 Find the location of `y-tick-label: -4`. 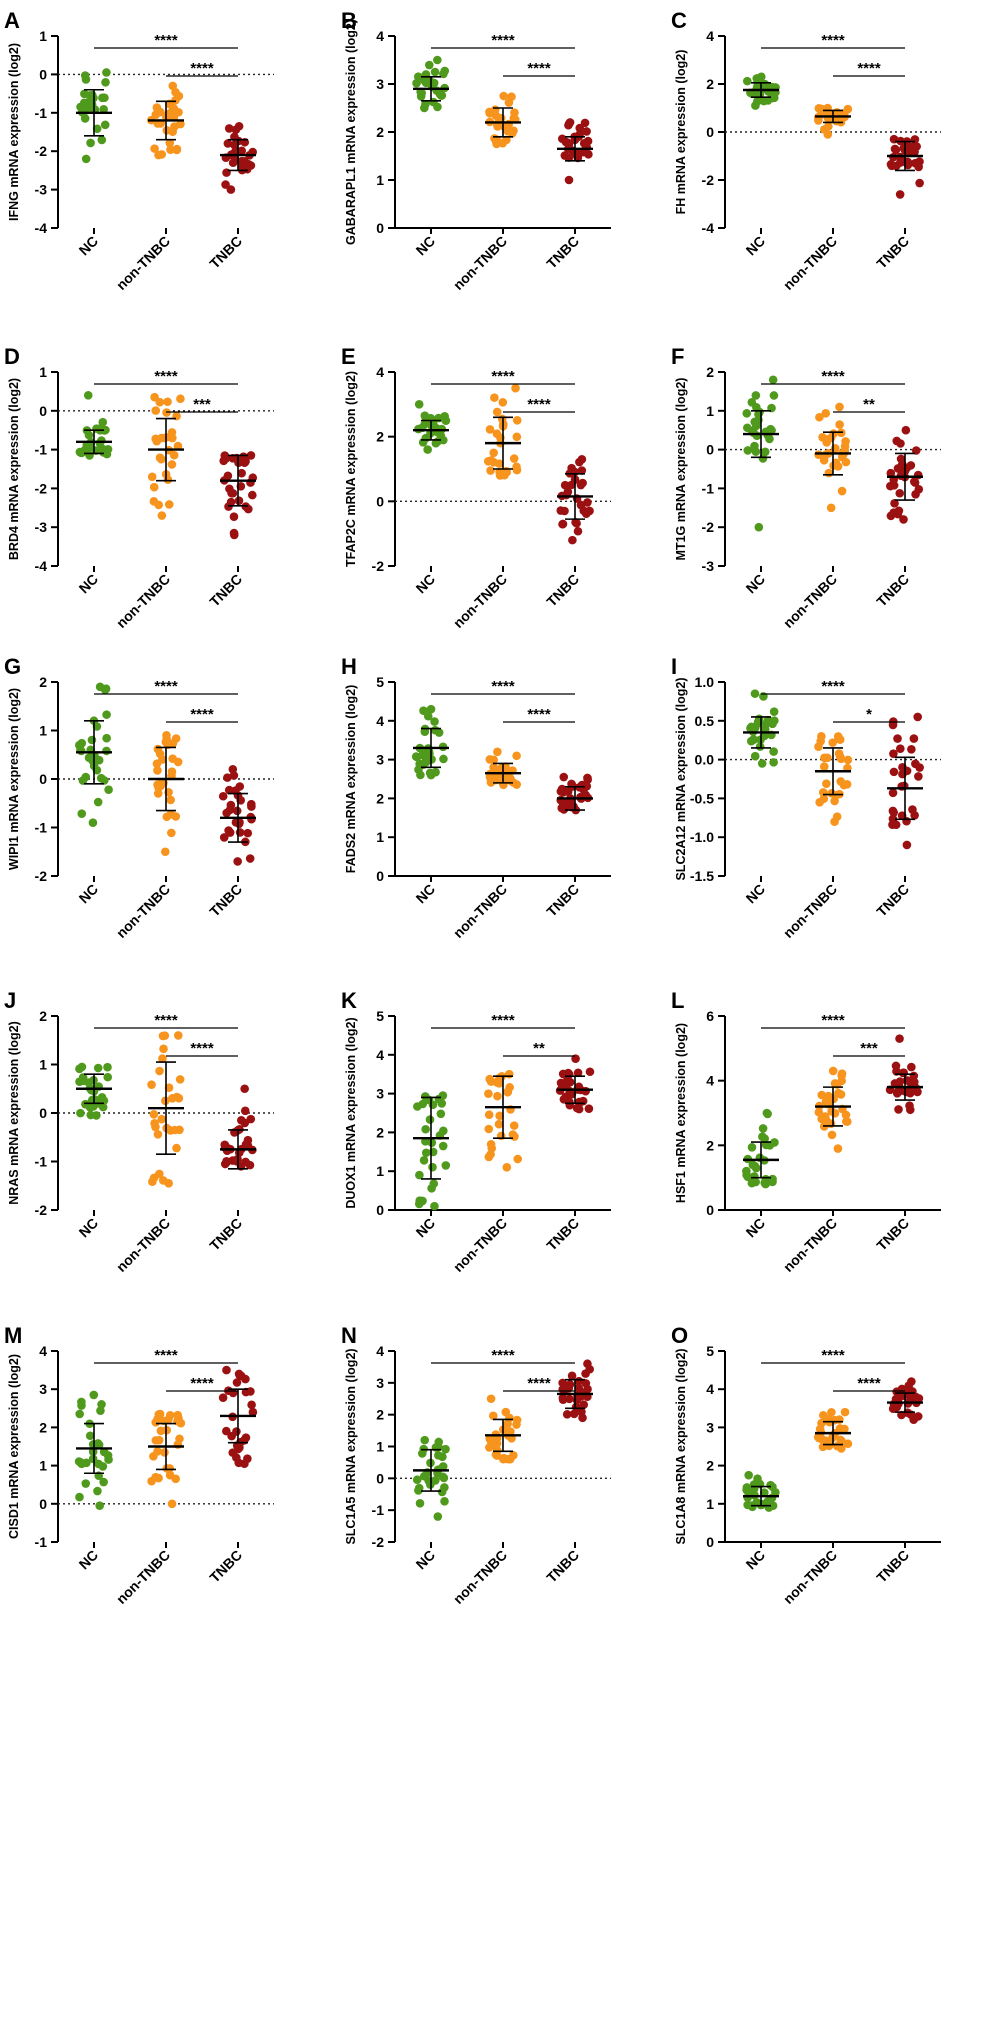

y-tick-label: -4 is located at coordinates (708, 228).